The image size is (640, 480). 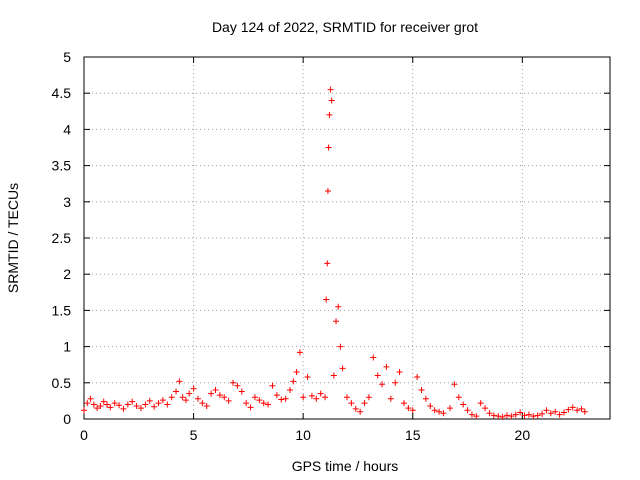 What do you see at coordinates (13, 238) in the screenshot?
I see `y-axis-label: SRMTID / TECUs` at bounding box center [13, 238].